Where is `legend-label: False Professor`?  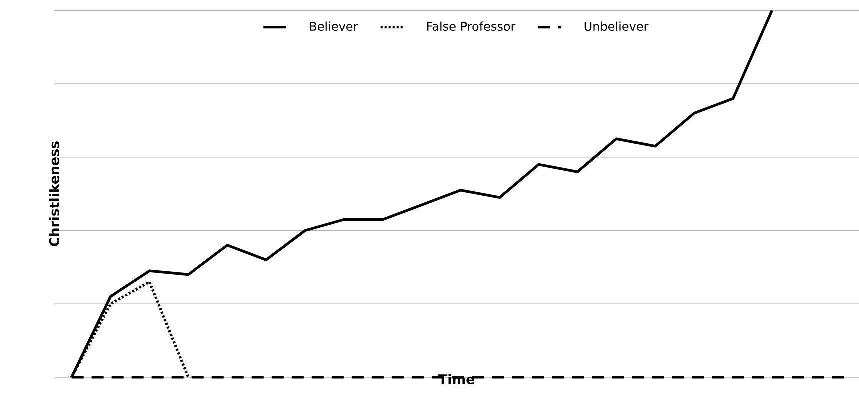
legend-label: False Professor is located at coordinates (471, 26).